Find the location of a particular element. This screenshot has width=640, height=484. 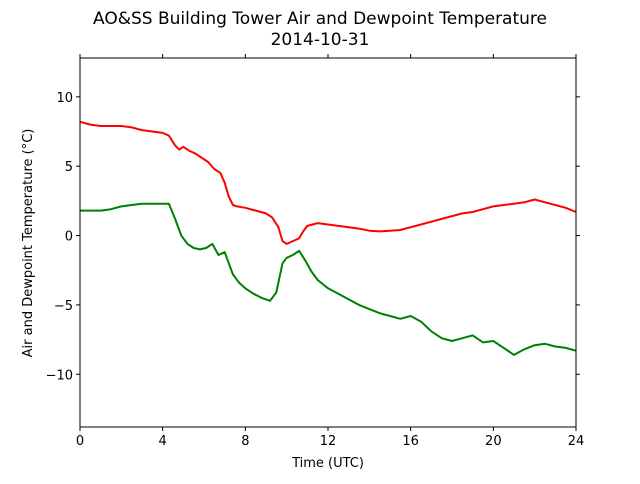

y-tick-label: 5 is located at coordinates (69, 167).